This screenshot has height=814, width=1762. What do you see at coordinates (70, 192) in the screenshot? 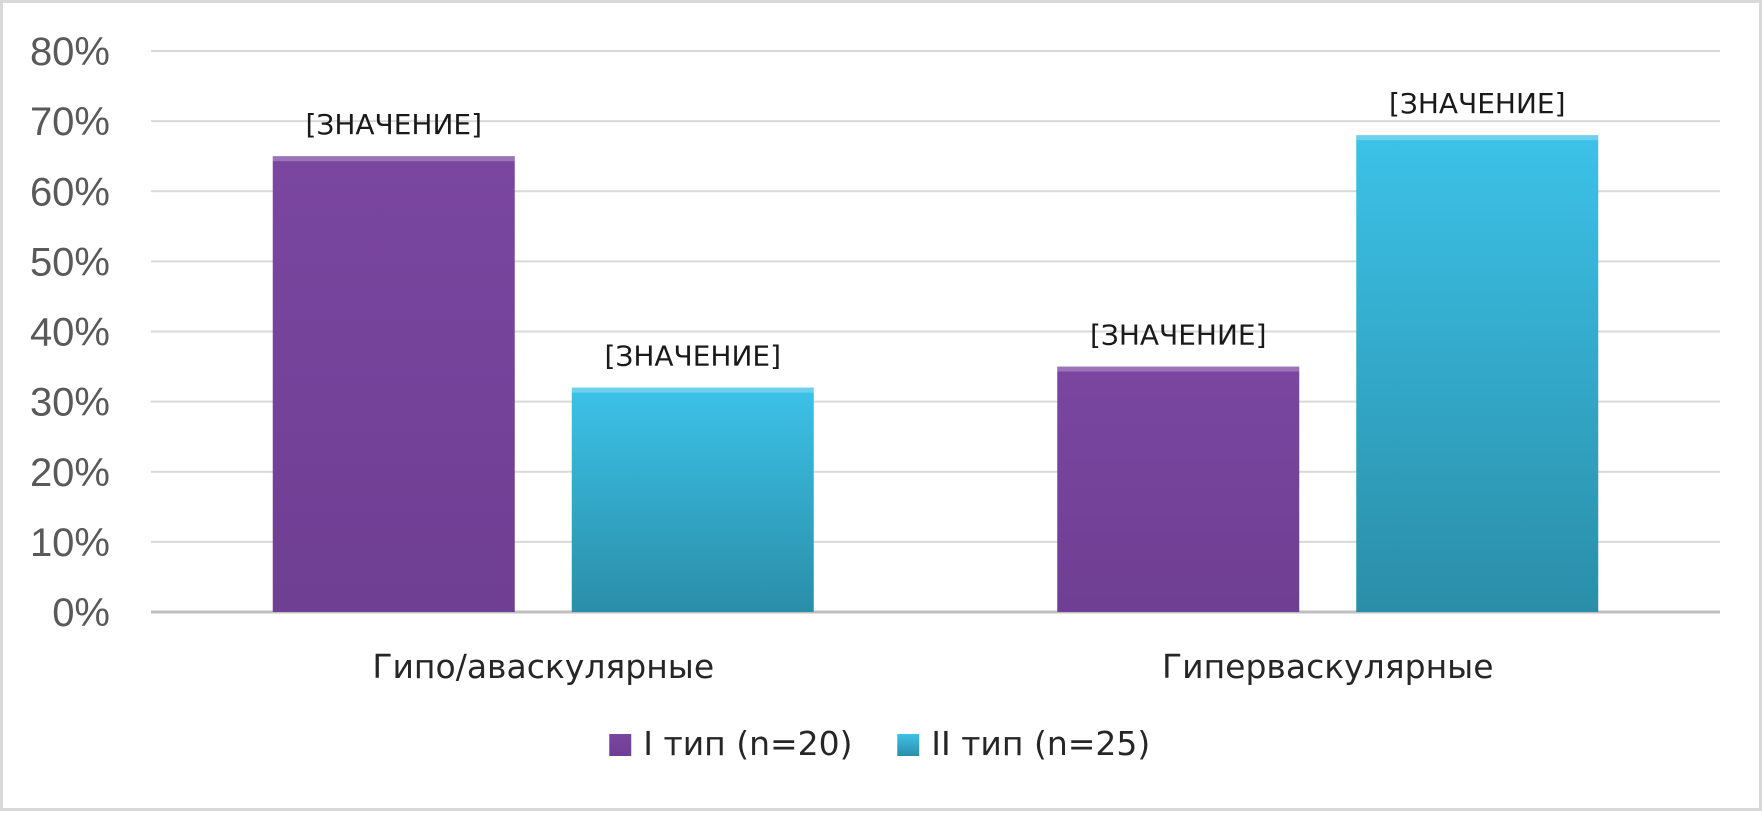
I see `y-tick-label: 60%` at bounding box center [70, 192].